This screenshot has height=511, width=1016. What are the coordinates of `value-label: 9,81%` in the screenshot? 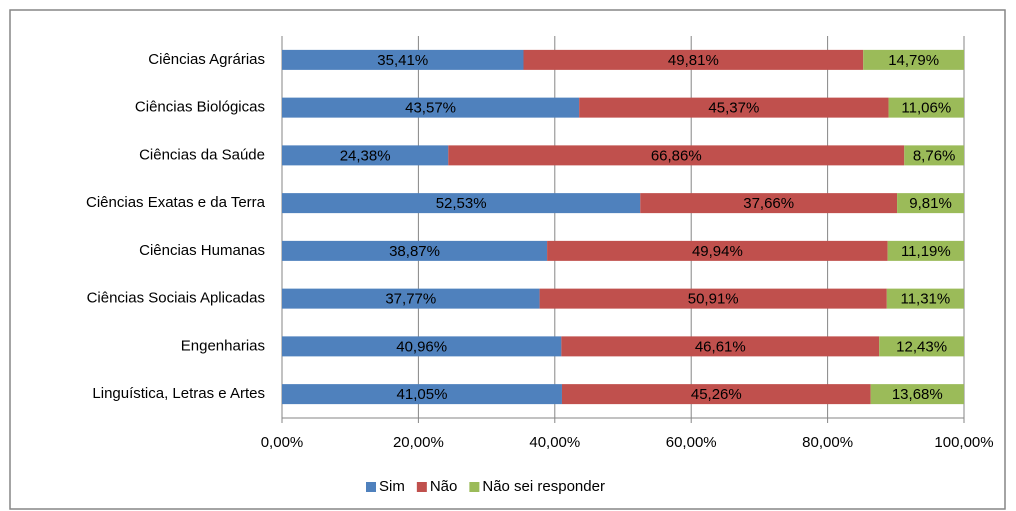 It's located at (930, 203).